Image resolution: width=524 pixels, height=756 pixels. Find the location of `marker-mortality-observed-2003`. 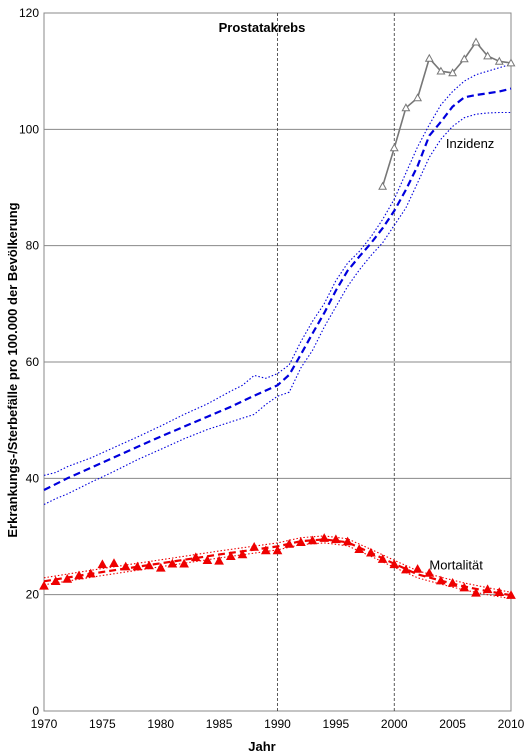

marker-mortality-observed-2003 is located at coordinates (429, 572).